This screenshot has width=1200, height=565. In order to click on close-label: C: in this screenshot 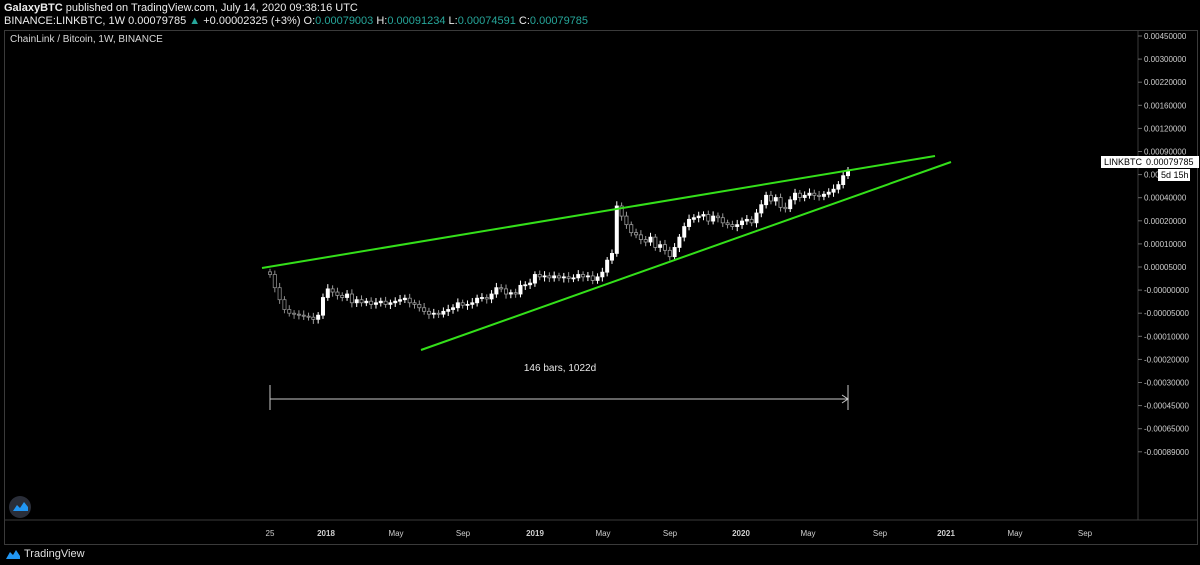, I will do `click(524, 21)`.